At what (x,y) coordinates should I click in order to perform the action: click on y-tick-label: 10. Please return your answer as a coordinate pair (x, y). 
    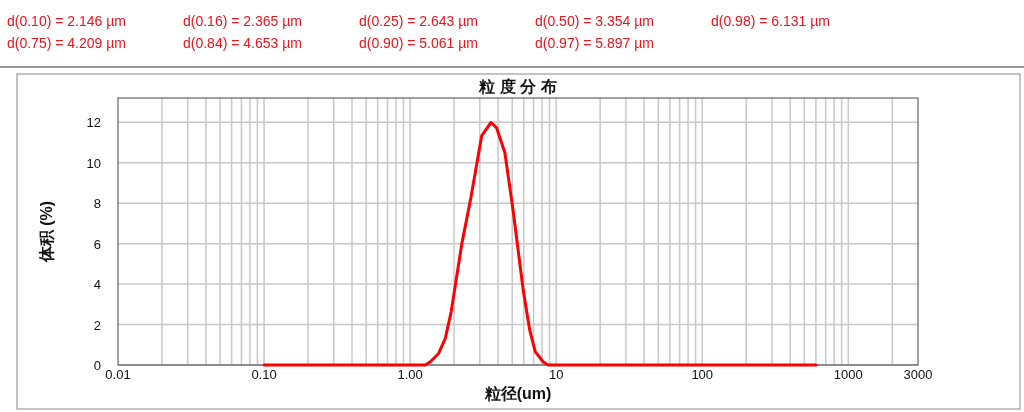
    Looking at the image, I should click on (93, 163).